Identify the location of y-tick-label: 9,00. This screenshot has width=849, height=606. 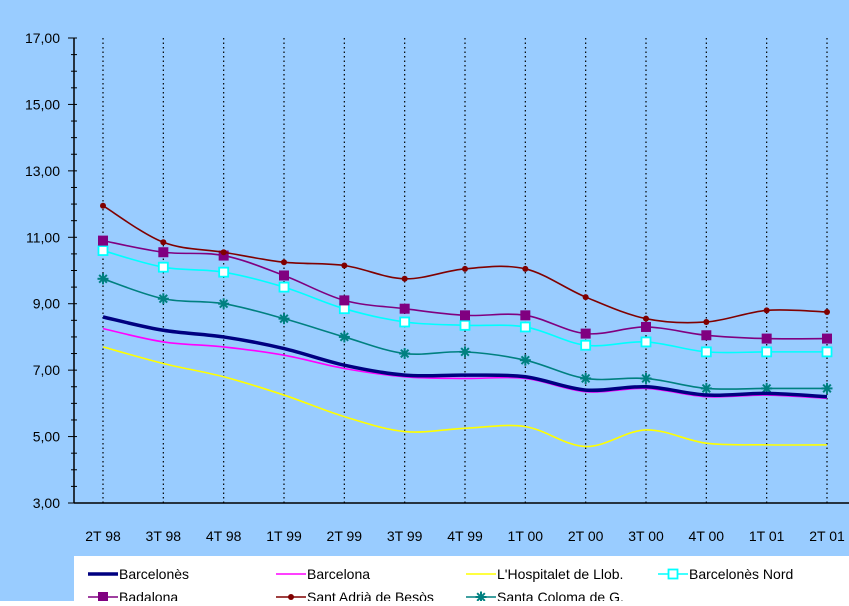
(46, 304).